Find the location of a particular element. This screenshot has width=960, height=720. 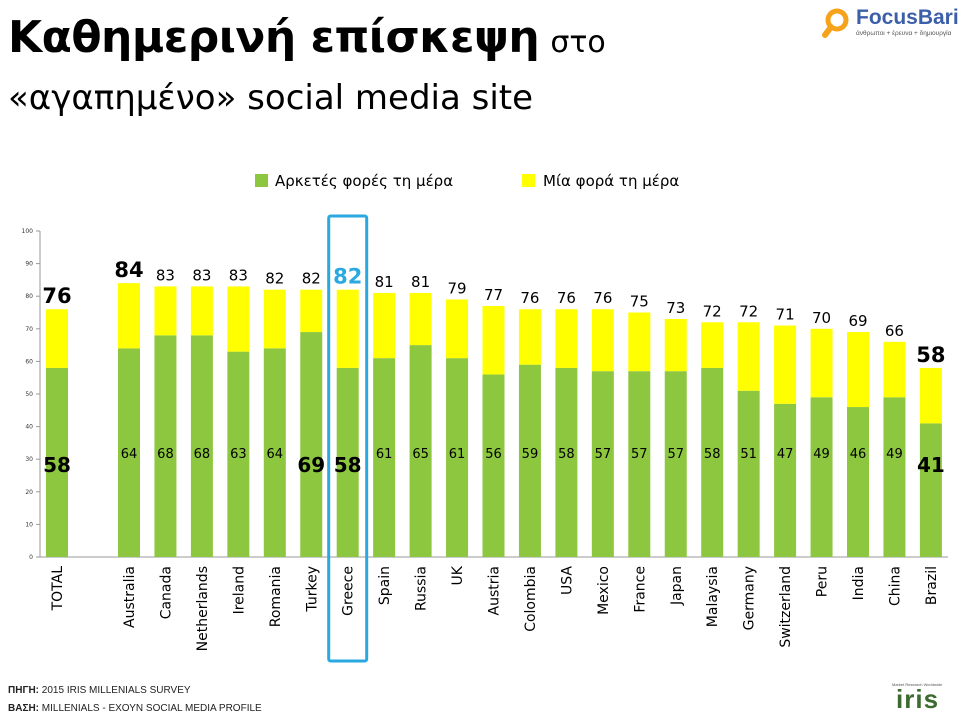

total-label-Canada: 83 is located at coordinates (165, 275).